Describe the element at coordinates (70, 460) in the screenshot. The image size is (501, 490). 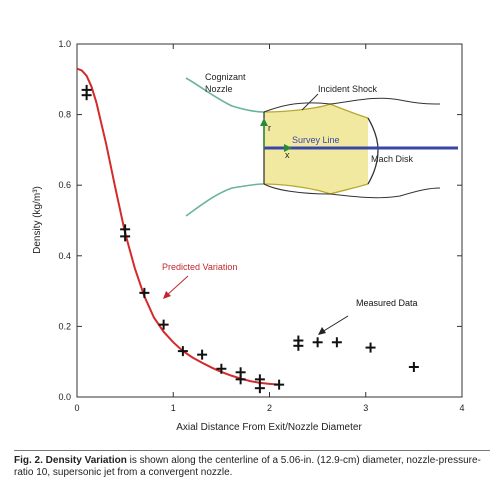
I see `caption-lead: Fig. 2. Density Variation` at that location.